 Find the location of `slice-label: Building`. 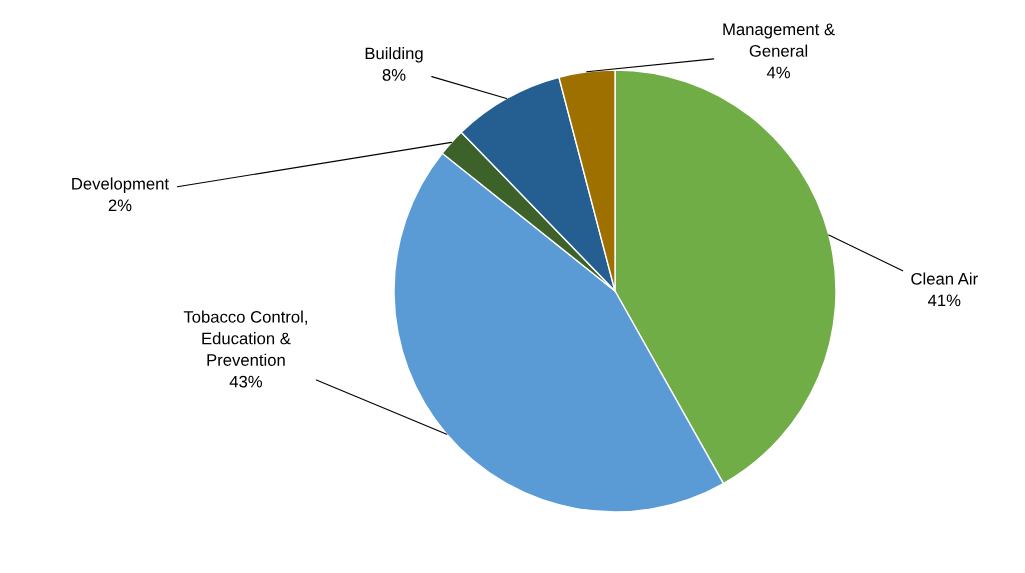

slice-label: Building is located at coordinates (394, 55).